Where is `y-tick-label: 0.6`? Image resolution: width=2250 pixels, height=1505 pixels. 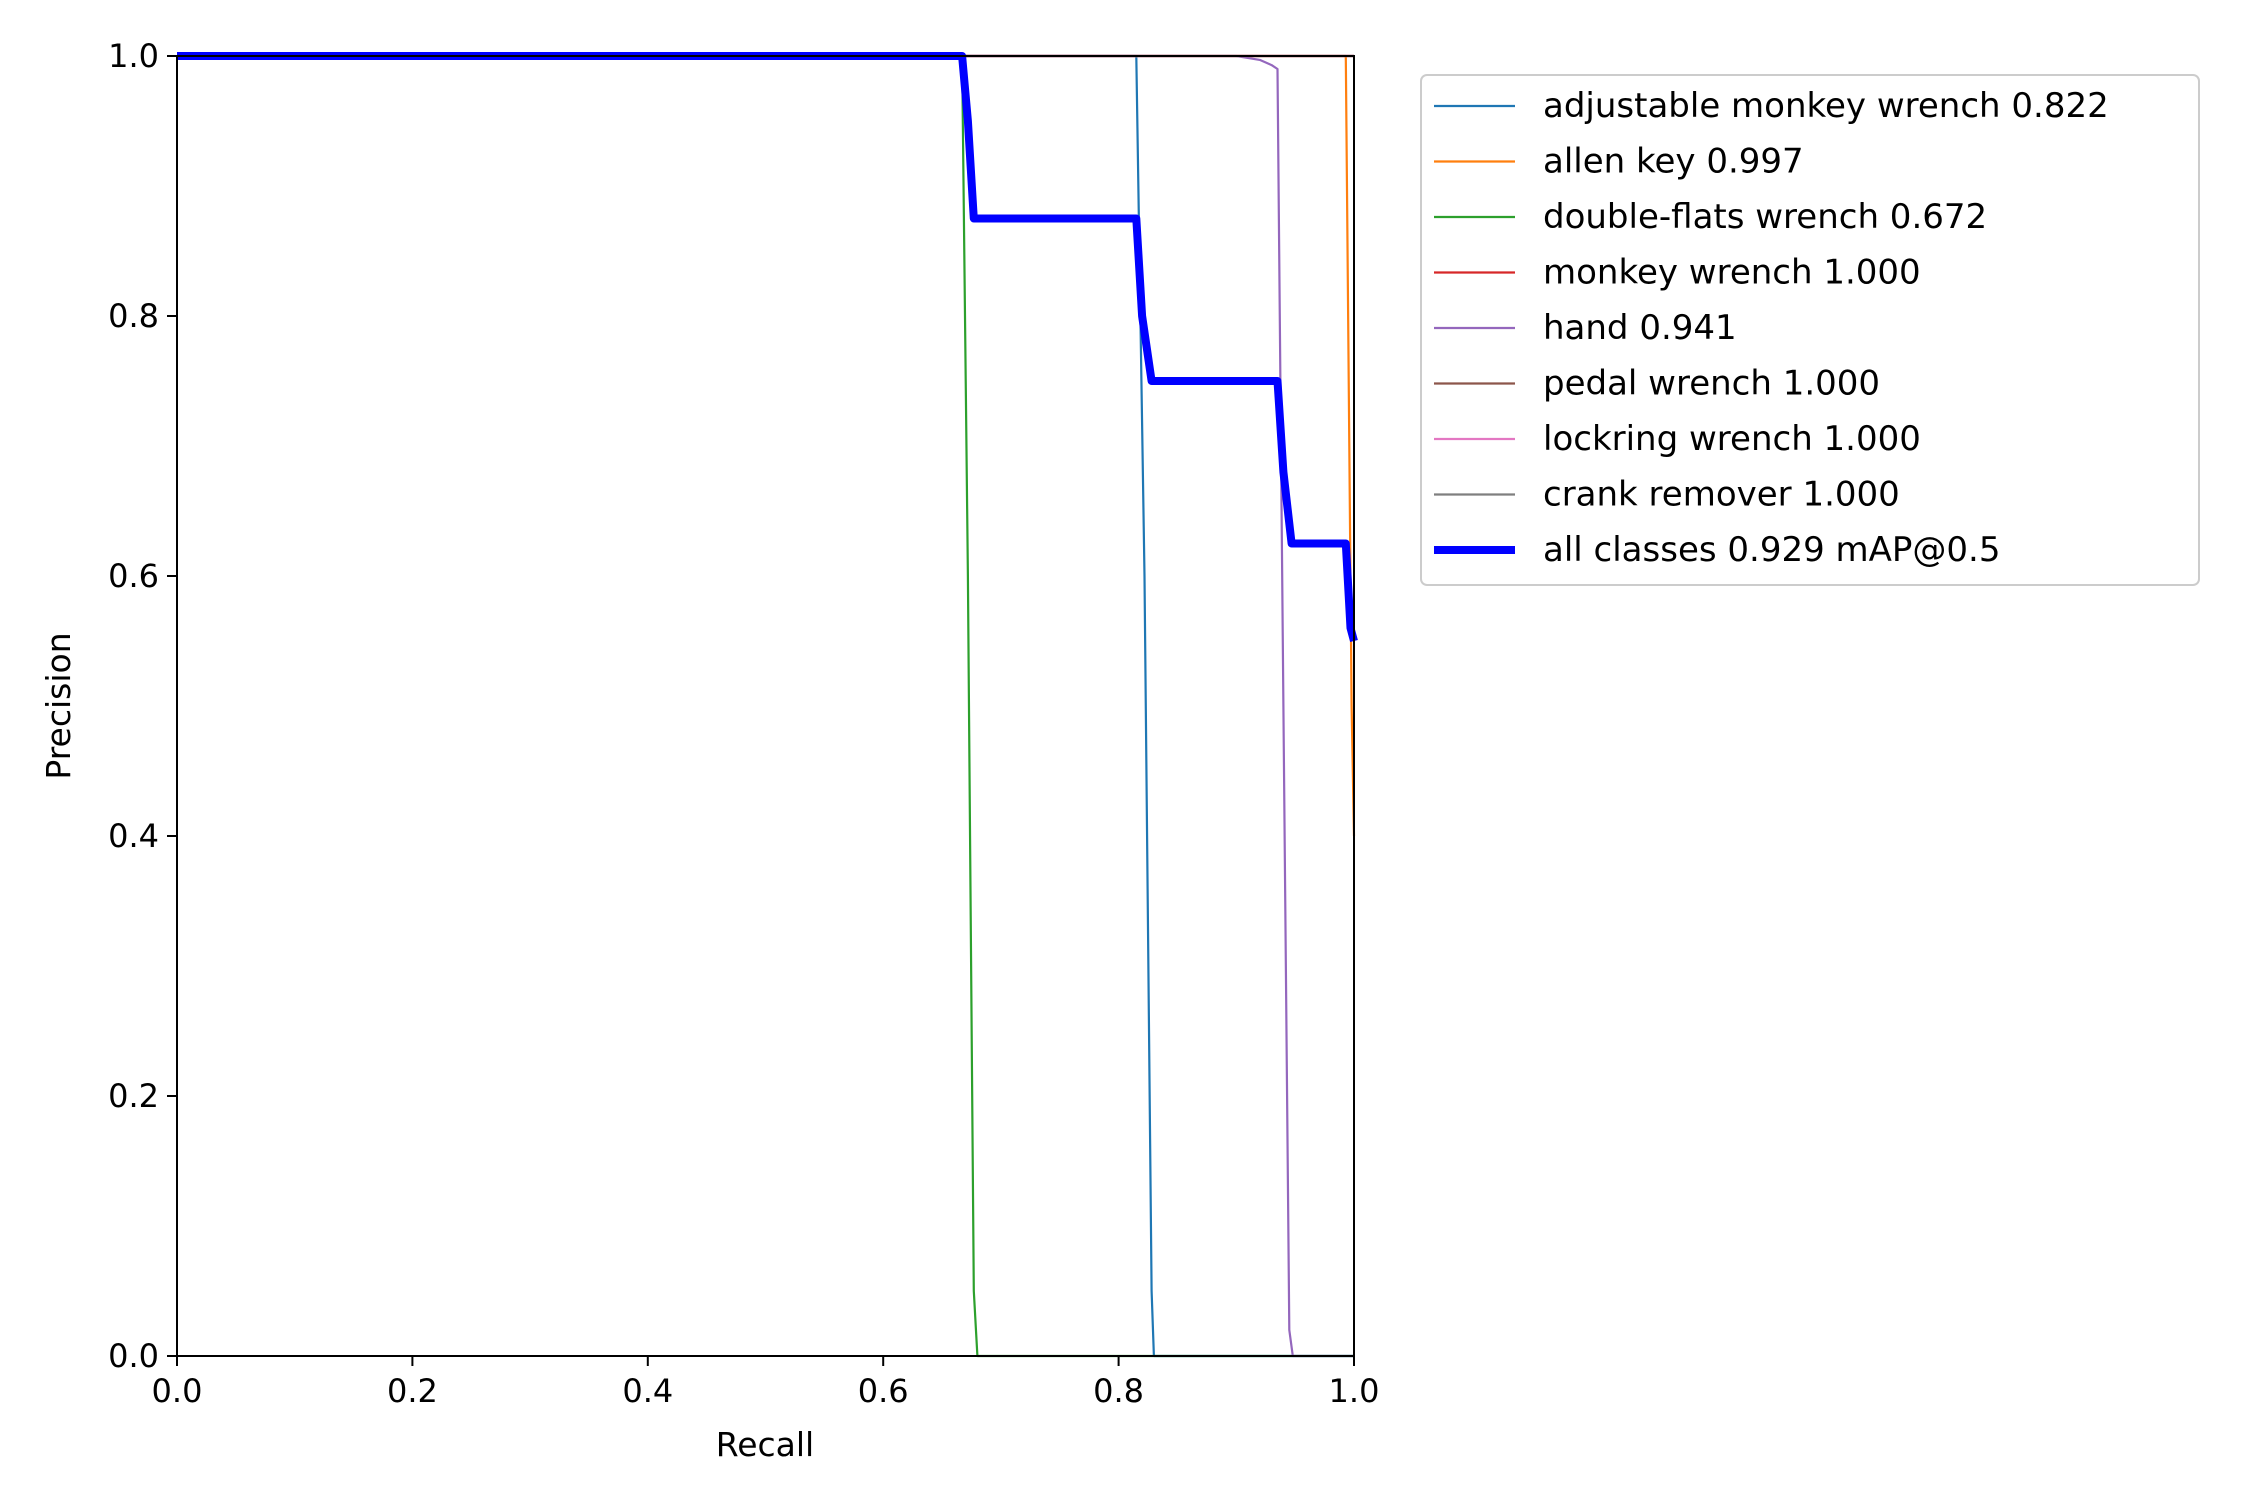
y-tick-label: 0.6 is located at coordinates (133, 576).